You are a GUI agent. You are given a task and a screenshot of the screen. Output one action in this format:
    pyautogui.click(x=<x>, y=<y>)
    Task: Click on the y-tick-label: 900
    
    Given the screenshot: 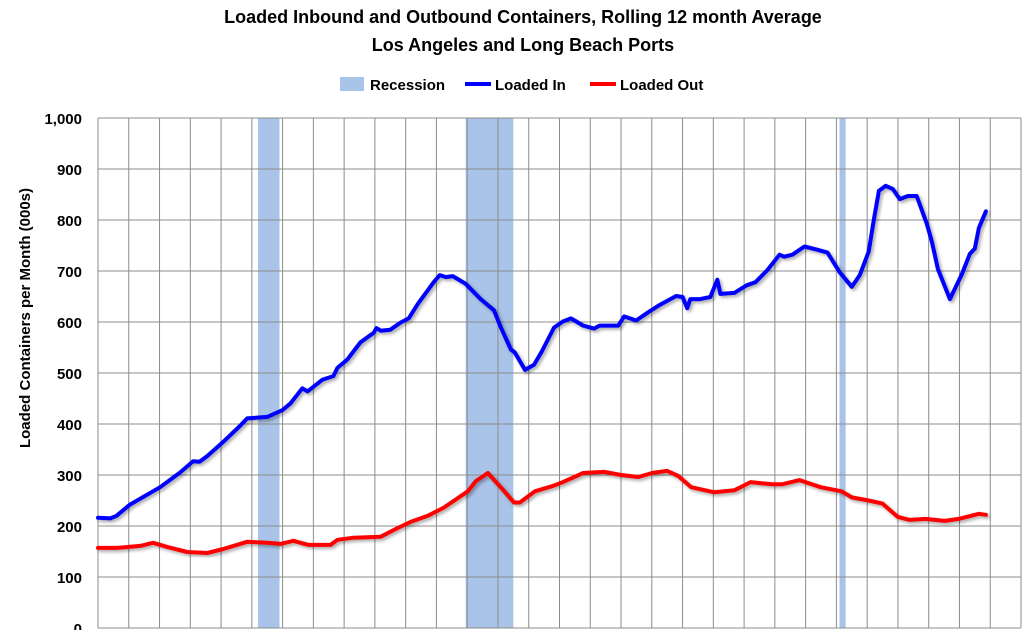 What is the action you would take?
    pyautogui.click(x=69, y=170)
    